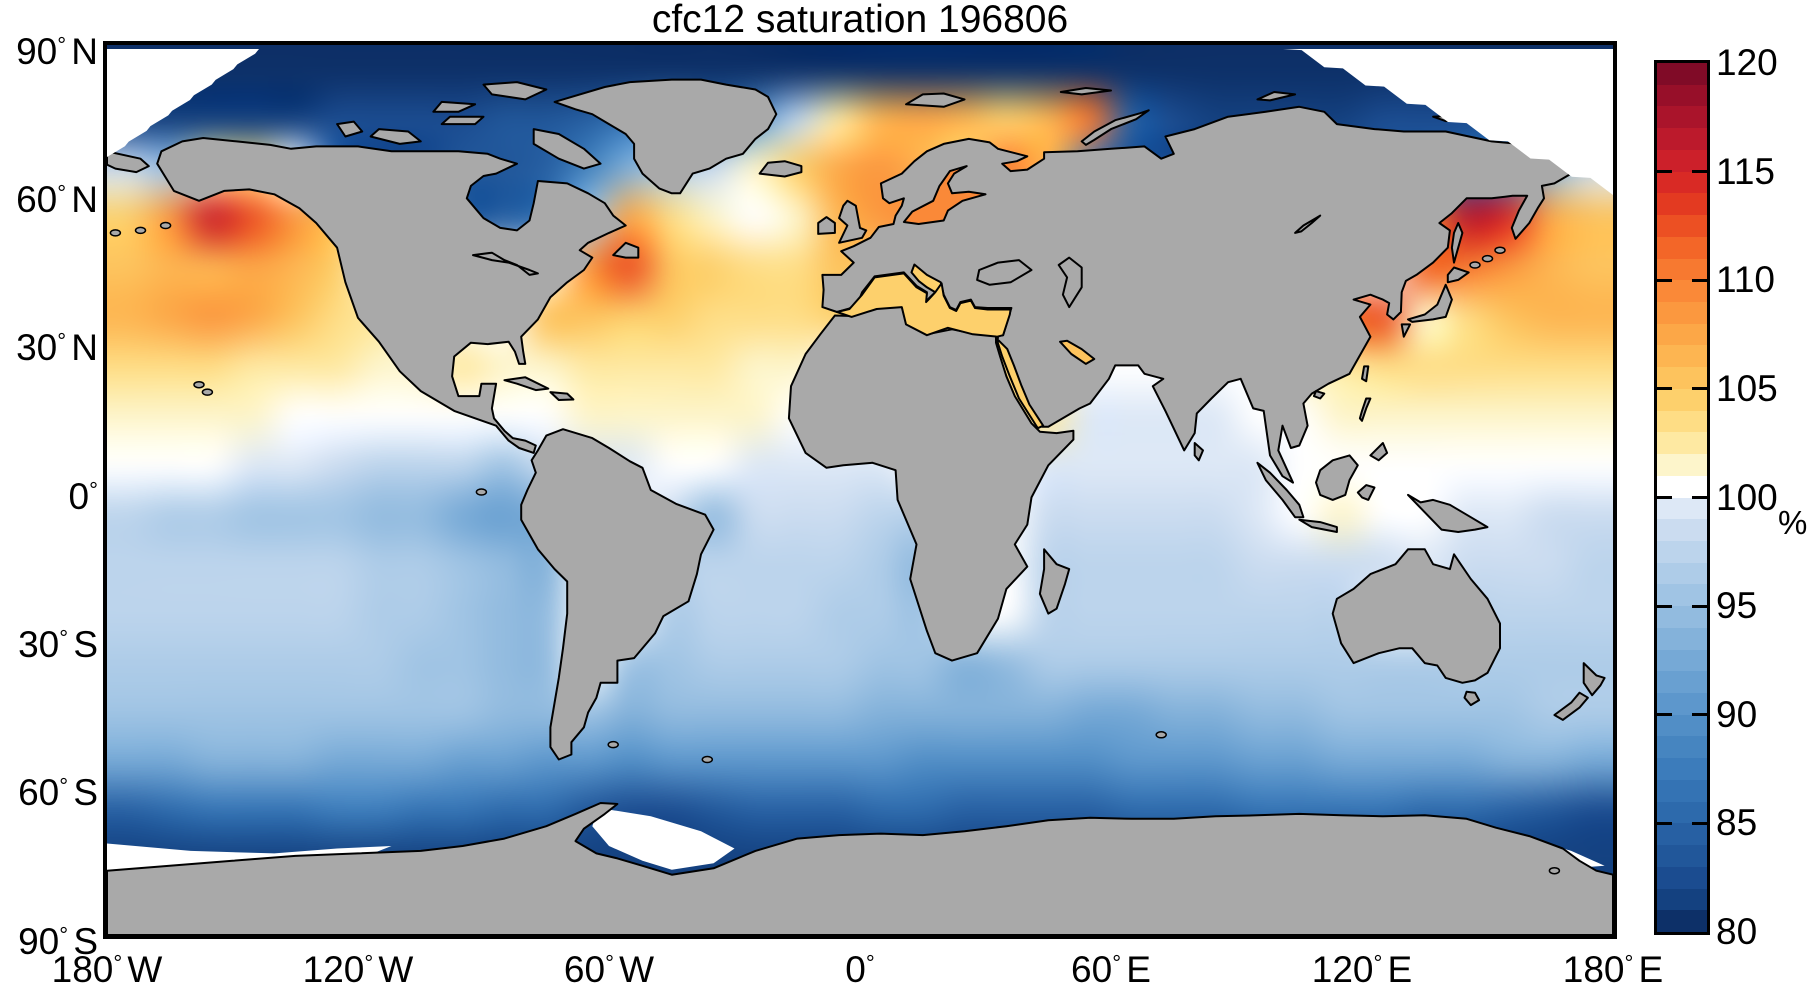 The height and width of the screenshot is (984, 1808). Describe the element at coordinates (924, 305) in the screenshot. I see `sea-mediterranean` at that location.